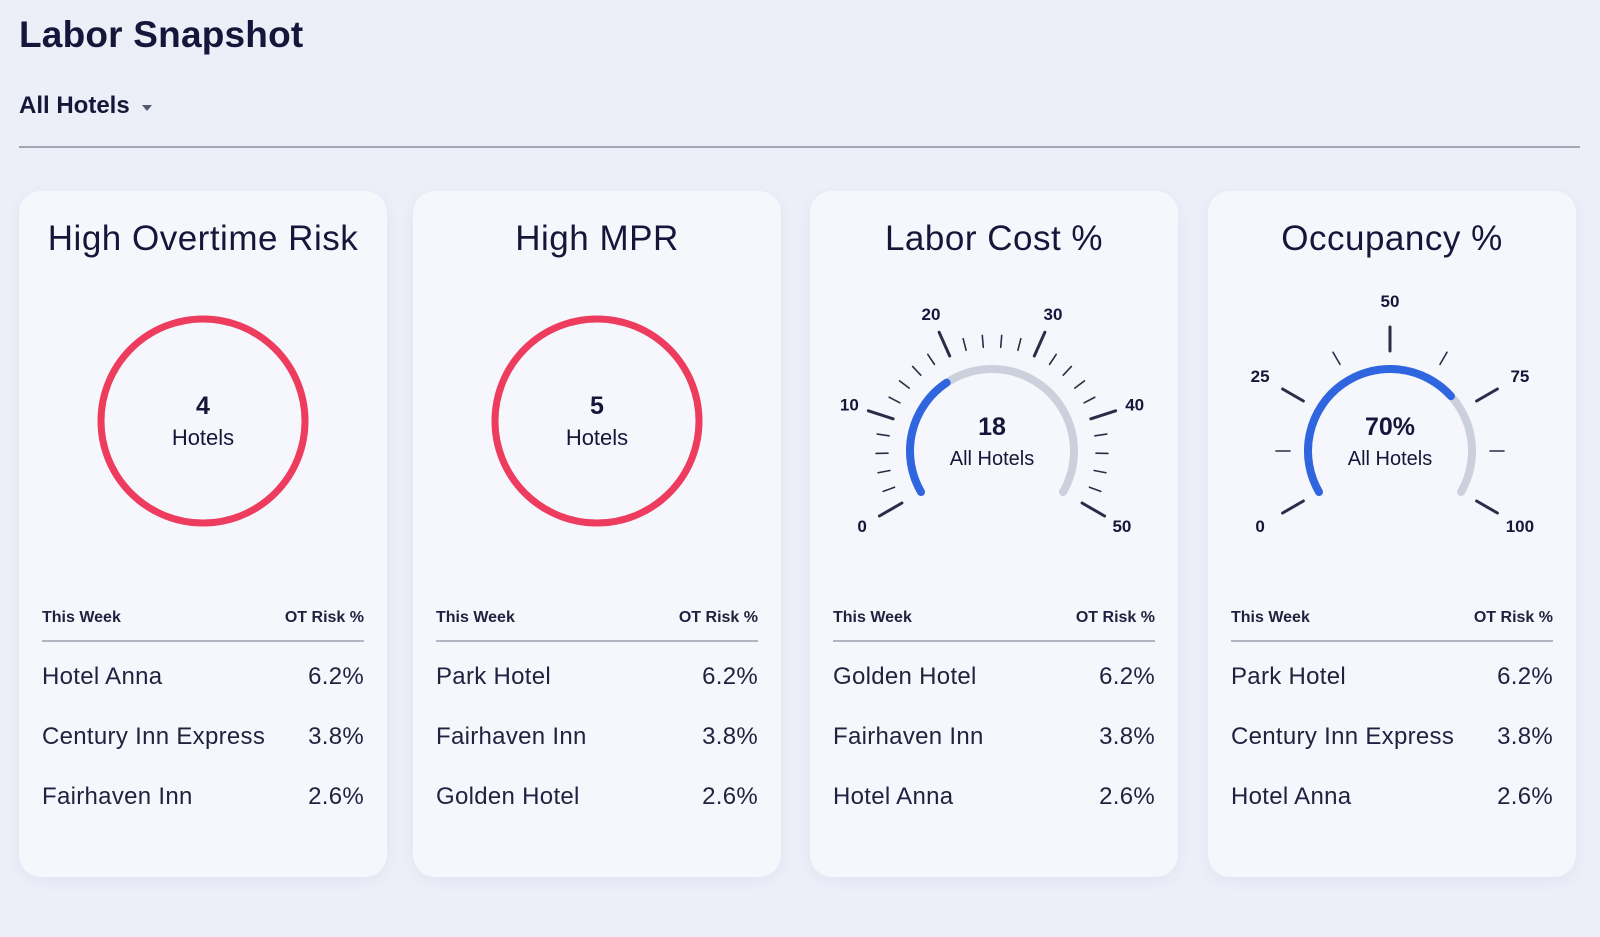 The height and width of the screenshot is (937, 1600). What do you see at coordinates (74, 105) in the screenshot?
I see `hotel-filter-label: All Hotels` at bounding box center [74, 105].